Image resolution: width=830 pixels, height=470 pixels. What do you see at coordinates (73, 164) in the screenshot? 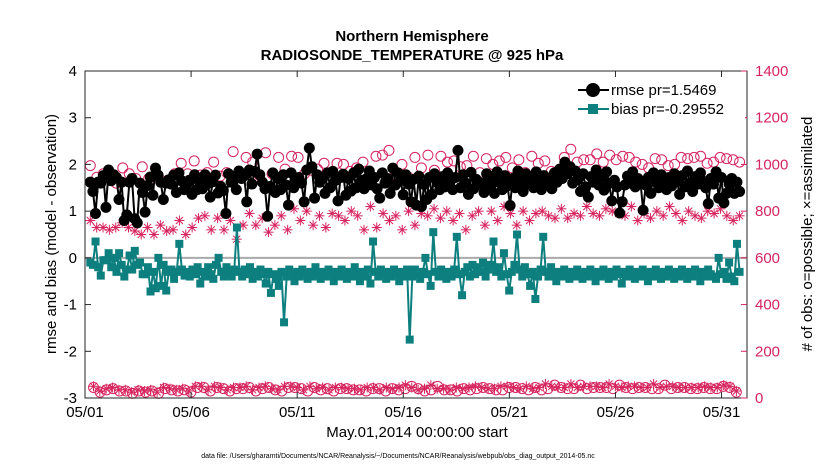
I see `y-tick-label: 2` at bounding box center [73, 164].